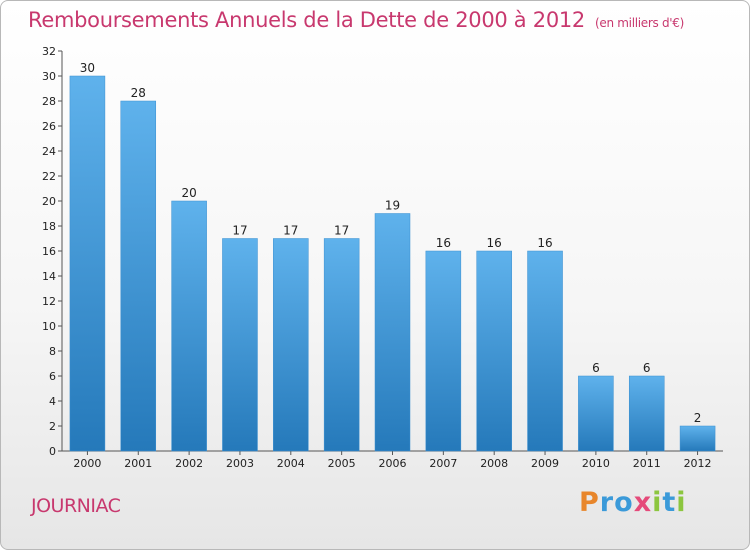  What do you see at coordinates (52, 426) in the screenshot?
I see `y-tick-label: 2` at bounding box center [52, 426].